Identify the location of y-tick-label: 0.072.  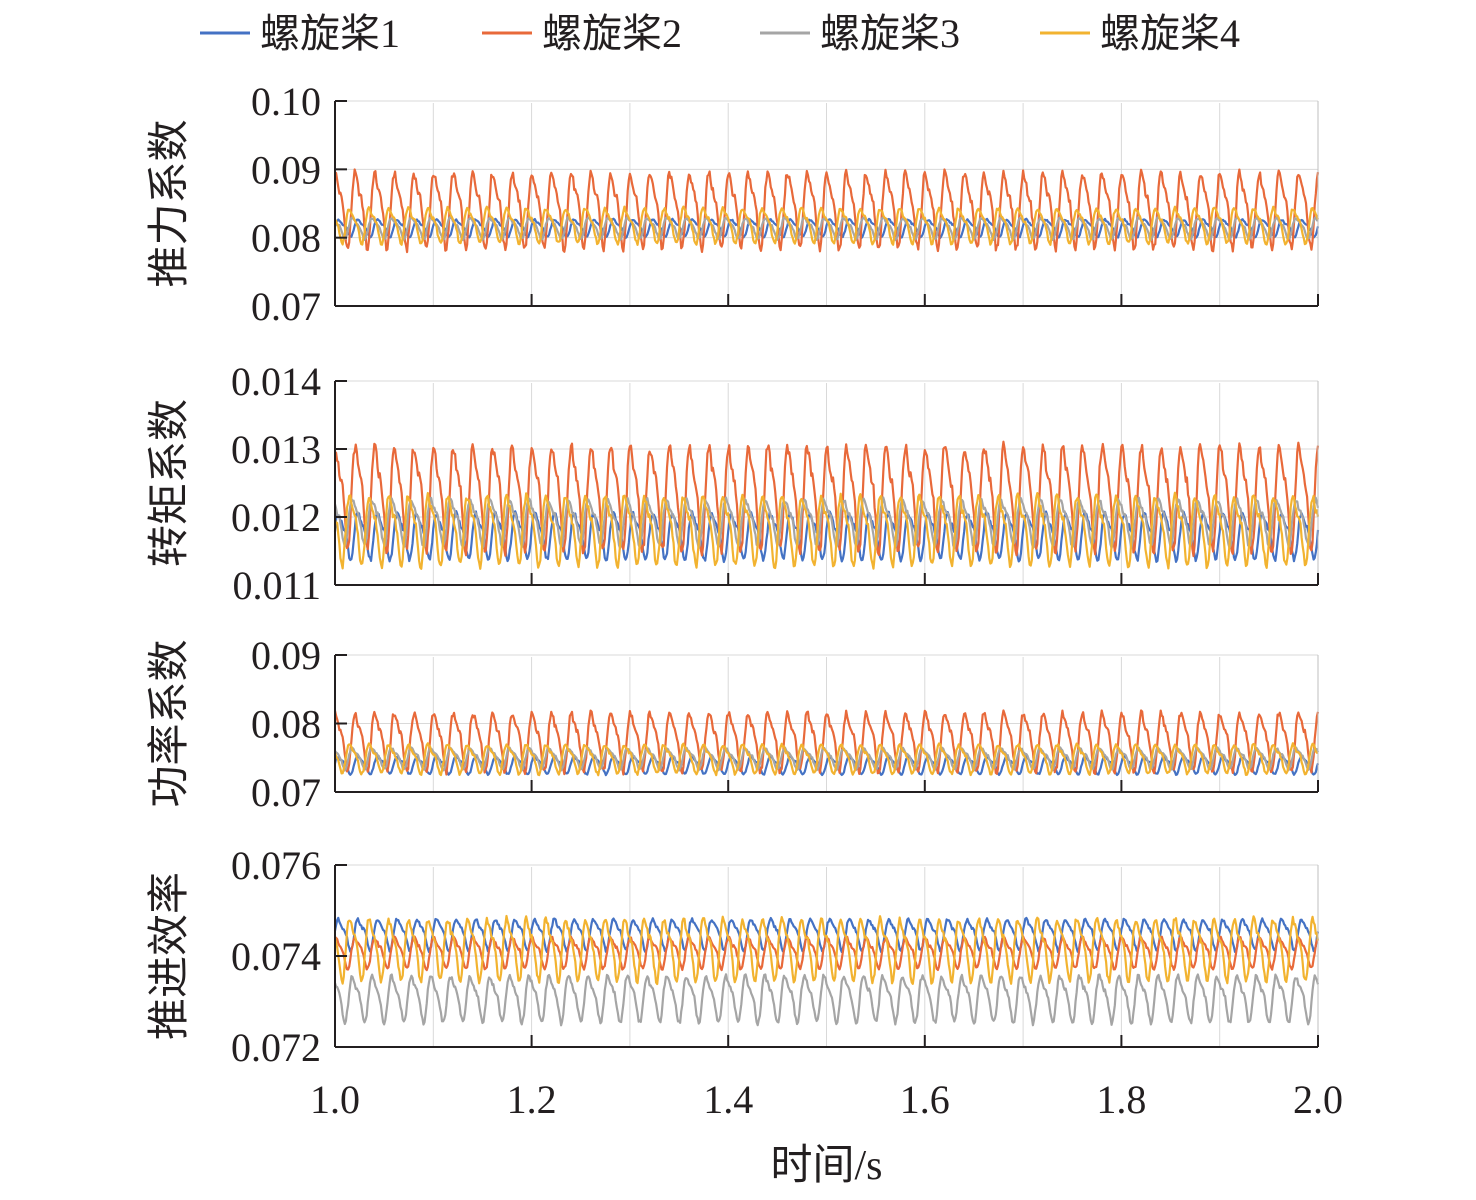
(276, 1047).